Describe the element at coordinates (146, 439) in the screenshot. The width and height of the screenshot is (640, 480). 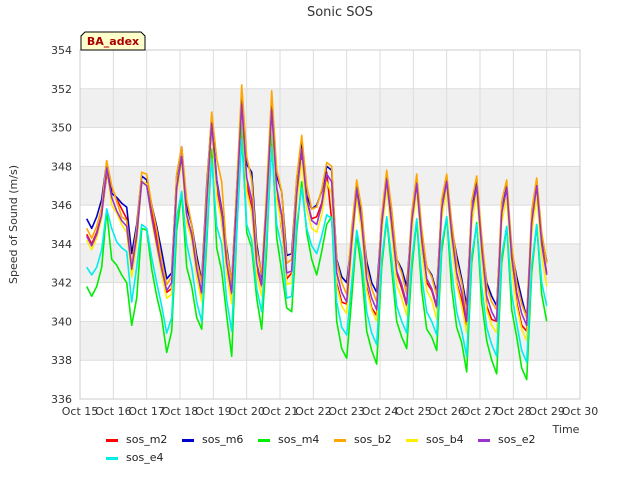
I see `legend-label-sos_m2: sos_m2` at that location.